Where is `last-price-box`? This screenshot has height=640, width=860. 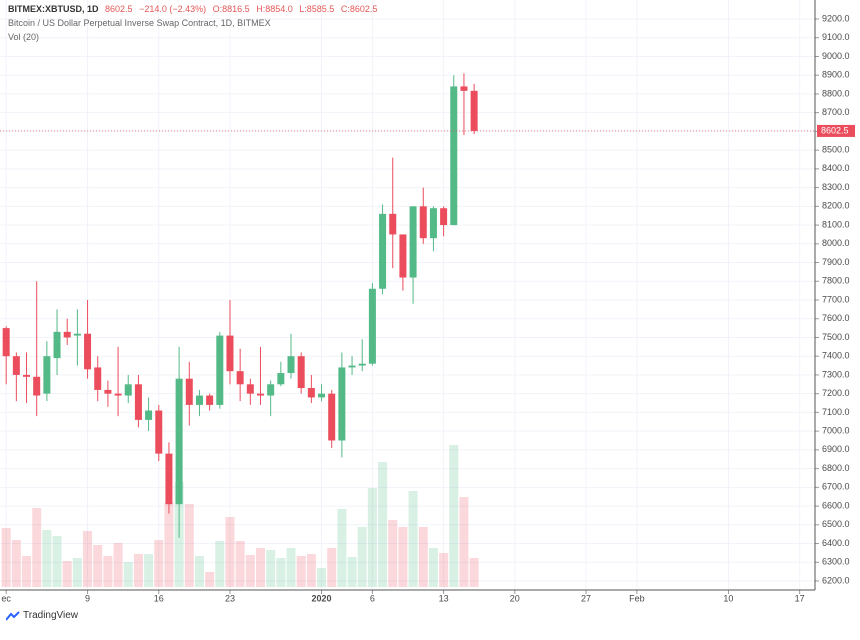 last-price-box is located at coordinates (836, 130).